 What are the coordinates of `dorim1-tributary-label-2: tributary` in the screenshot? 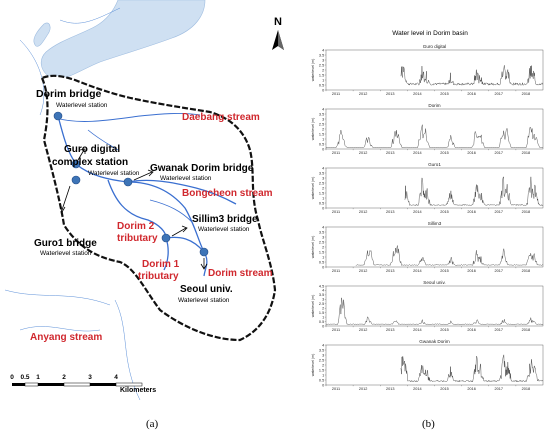 It's located at (158, 276).